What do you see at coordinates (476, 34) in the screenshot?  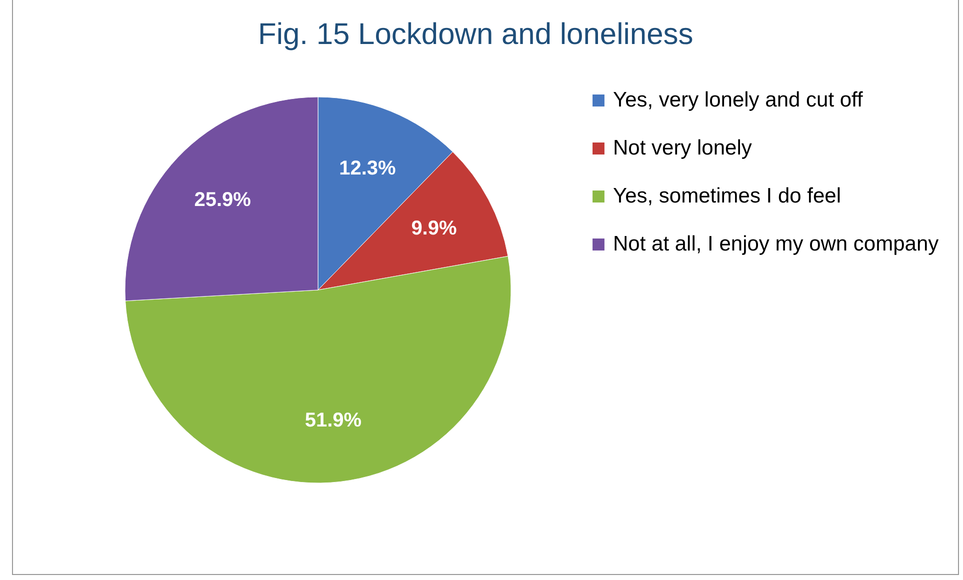 I see `chart-title: Fig. 15 Lockdown and loneliness` at bounding box center [476, 34].